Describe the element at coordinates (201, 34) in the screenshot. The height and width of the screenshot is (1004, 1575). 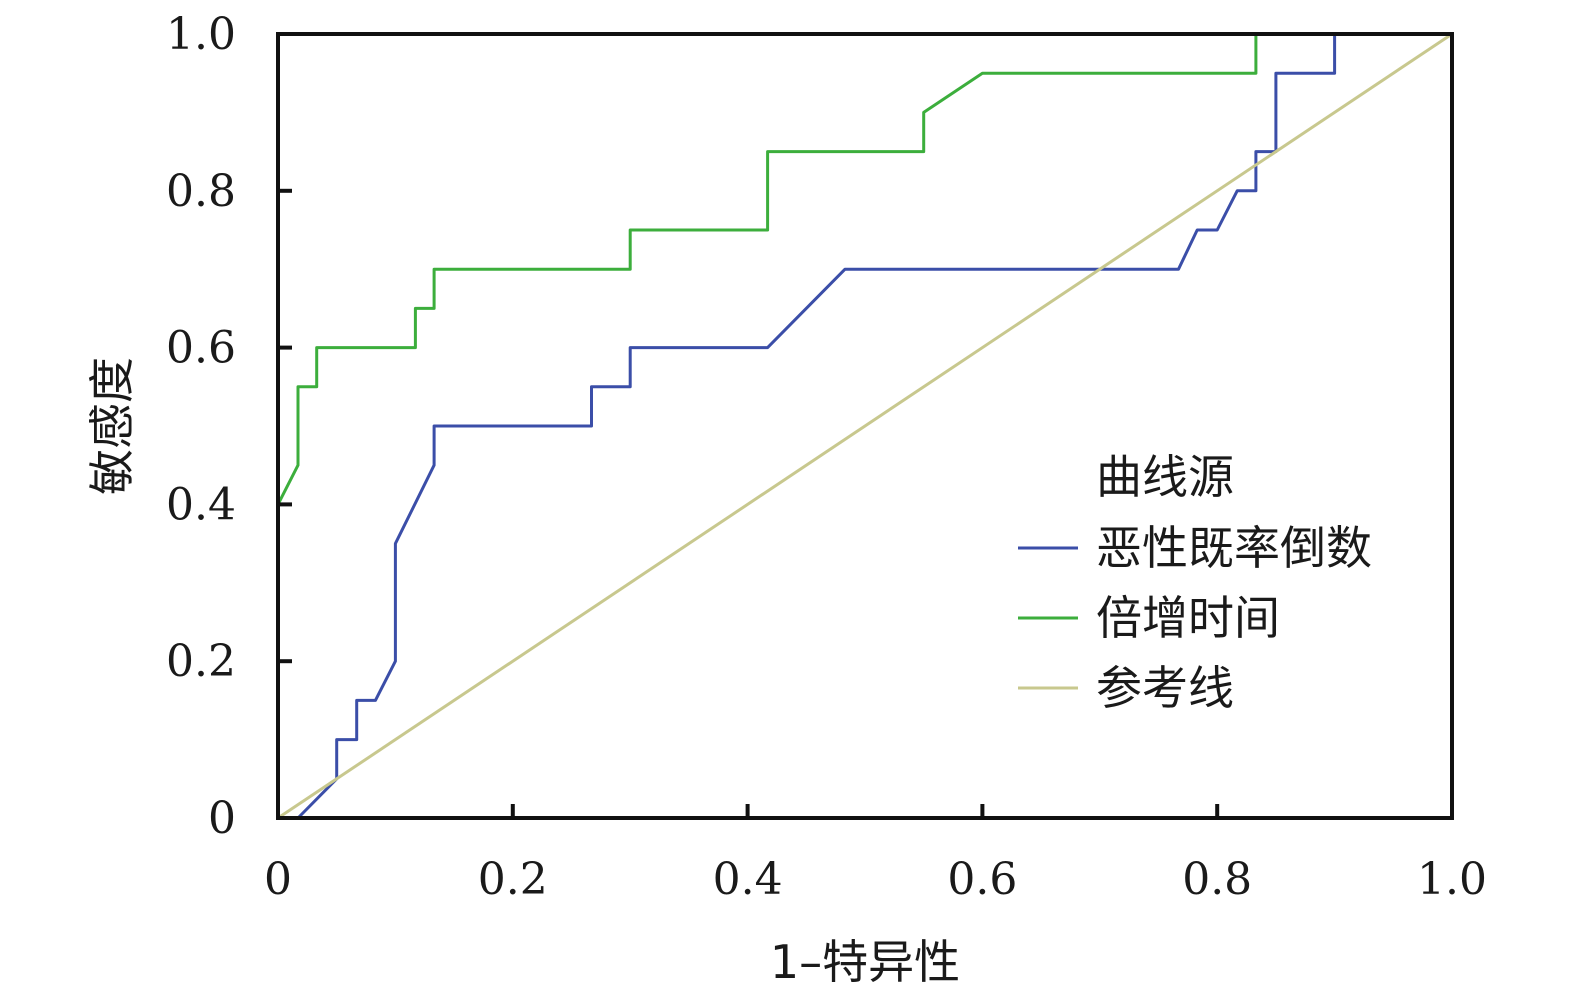
I see `y-tick-label-5: 1.0` at that location.